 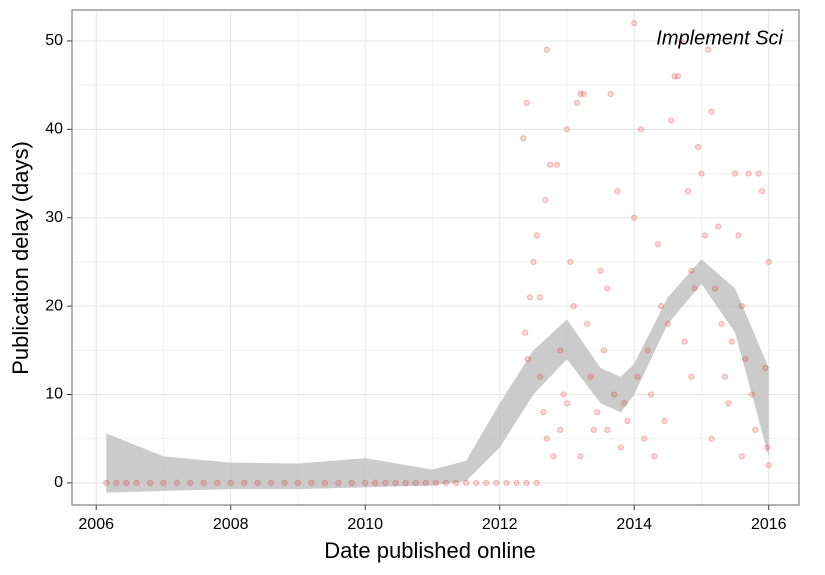 I want to click on x-tick-label: 2010, so click(x=365, y=524).